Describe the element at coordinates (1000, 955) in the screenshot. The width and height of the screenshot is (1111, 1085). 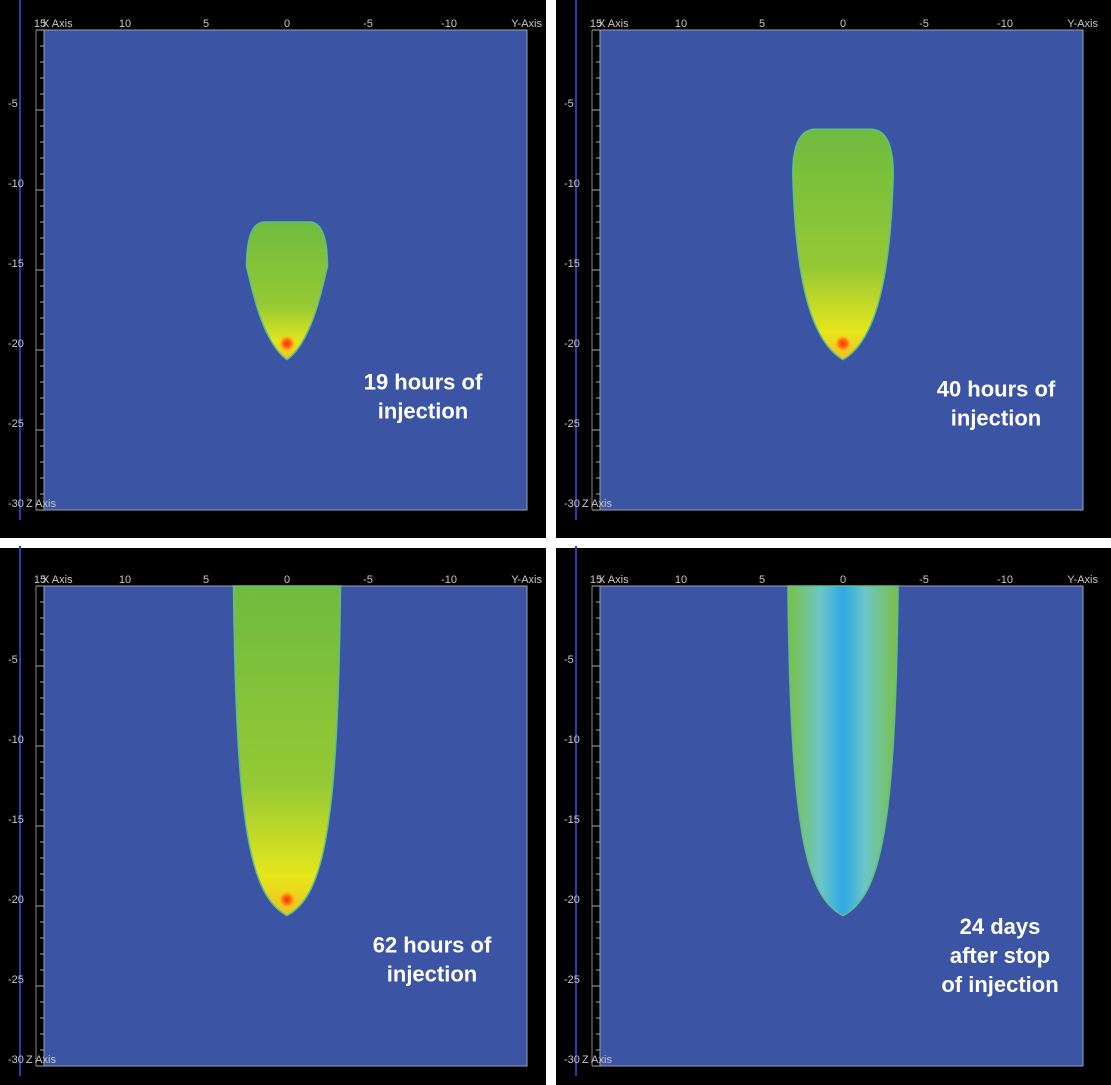
I see `caption: after stop` at that location.